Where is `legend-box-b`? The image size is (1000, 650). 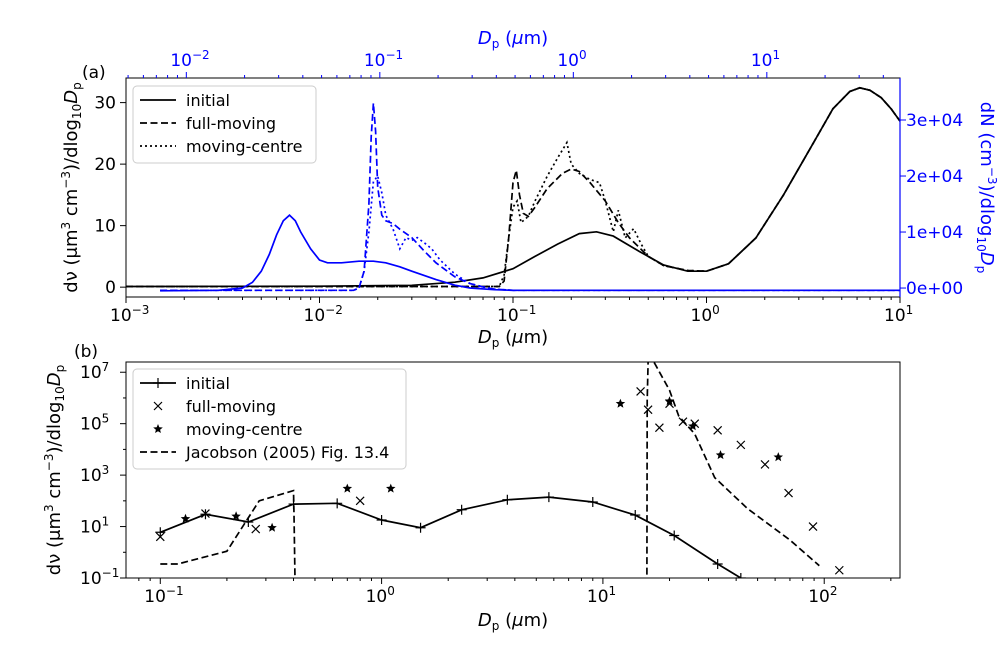 legend-box-b is located at coordinates (269, 419).